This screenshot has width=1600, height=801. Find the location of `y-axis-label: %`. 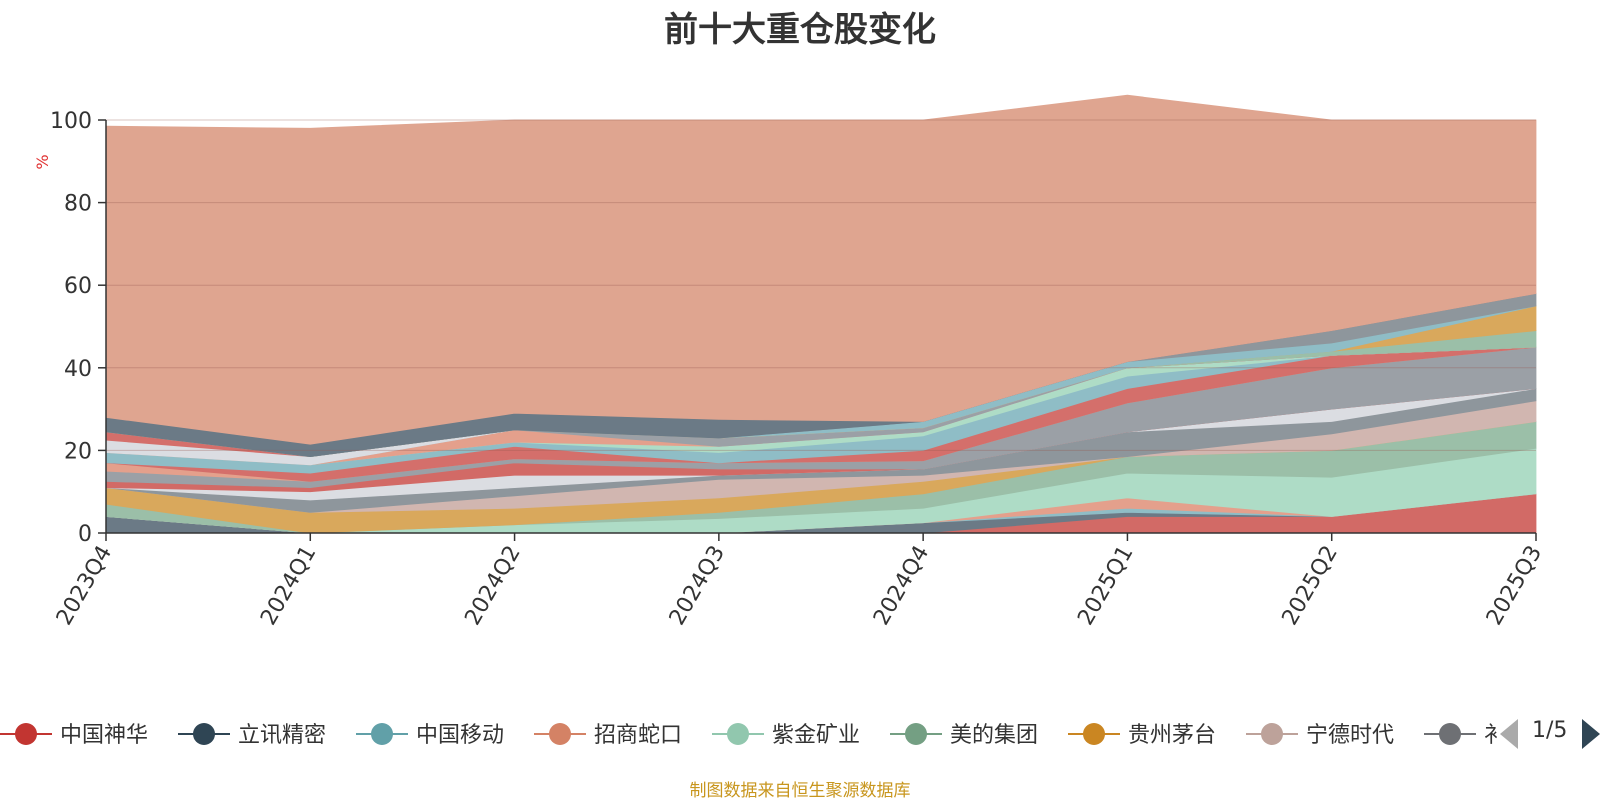

y-axis-label: % is located at coordinates (42, 161).